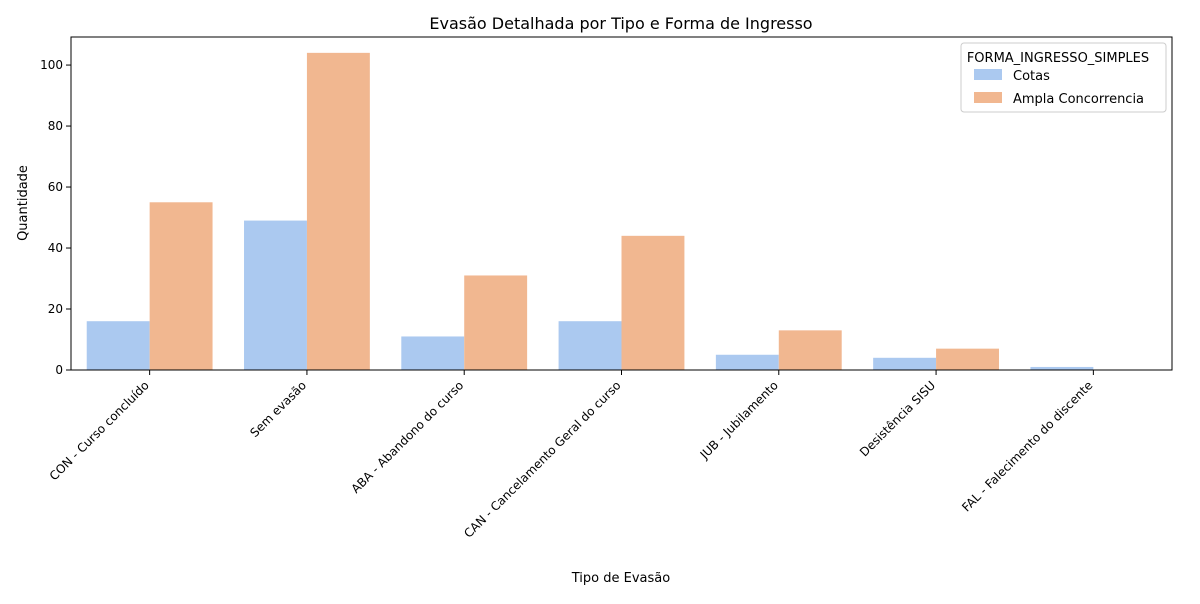  I want to click on bar-cotas-can-cancelamento-geral-do-curso, so click(590, 345).